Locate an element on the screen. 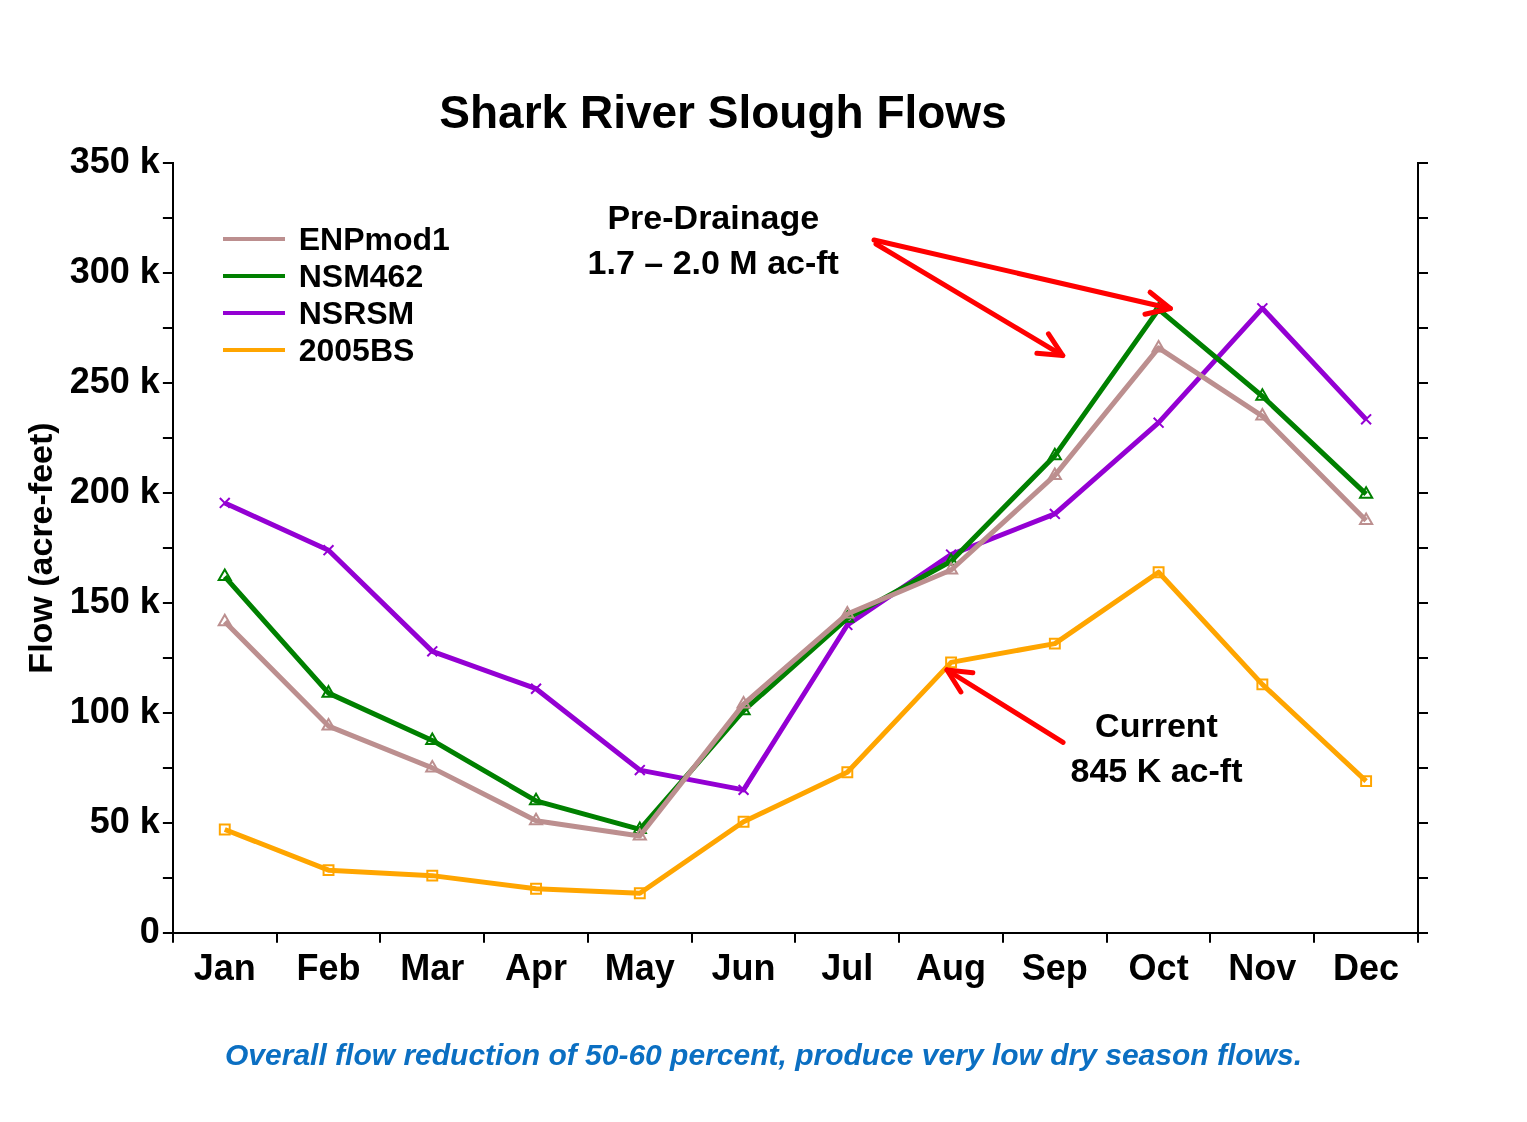 The width and height of the screenshot is (1527, 1122). x-tick-label: Apr is located at coordinates (536, 968).